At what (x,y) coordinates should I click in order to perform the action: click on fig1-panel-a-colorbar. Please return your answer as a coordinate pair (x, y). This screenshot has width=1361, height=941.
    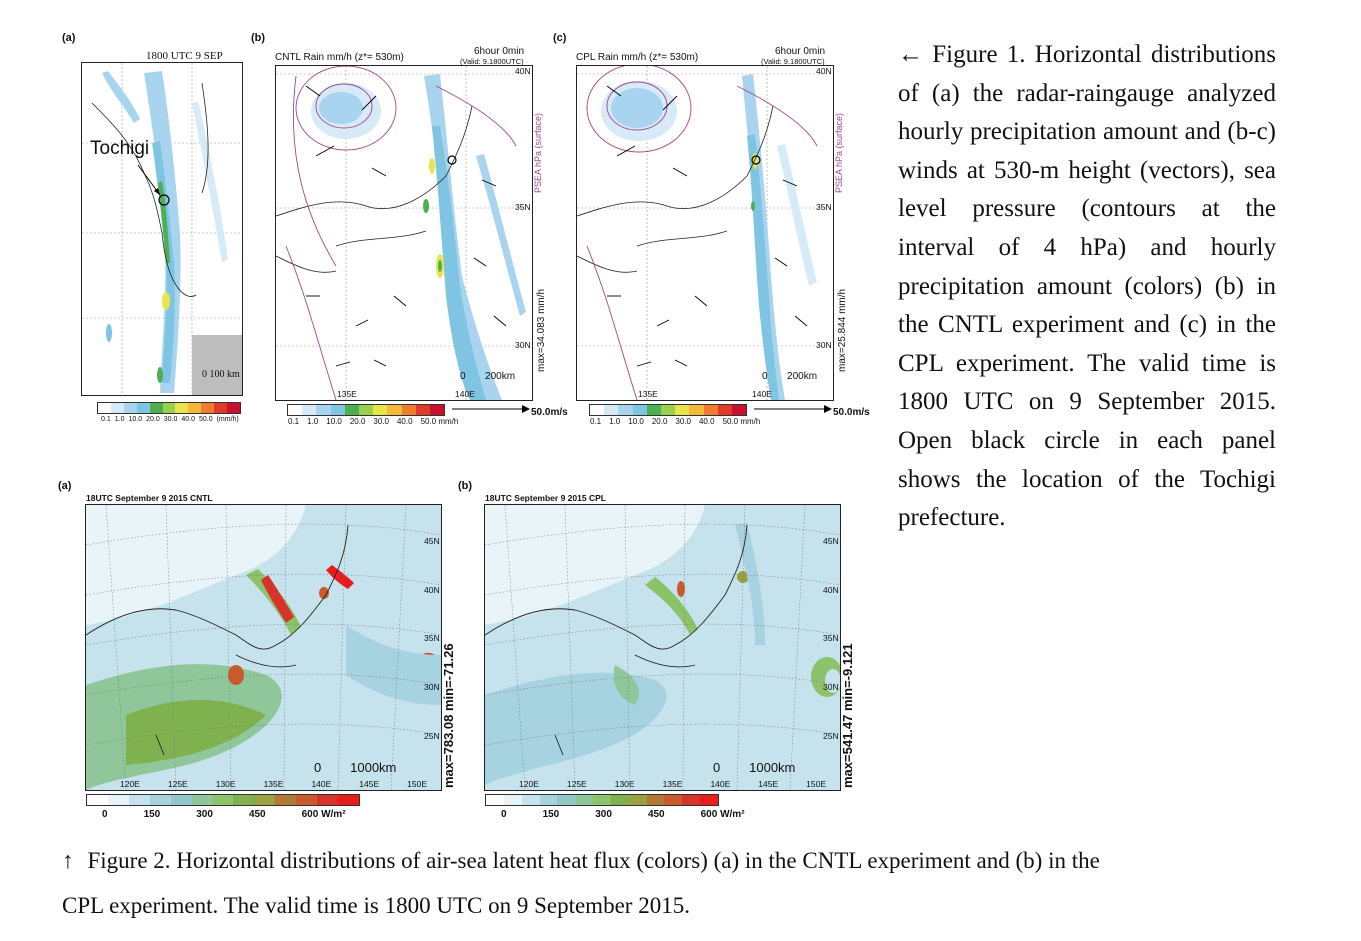
    Looking at the image, I should click on (169, 408).